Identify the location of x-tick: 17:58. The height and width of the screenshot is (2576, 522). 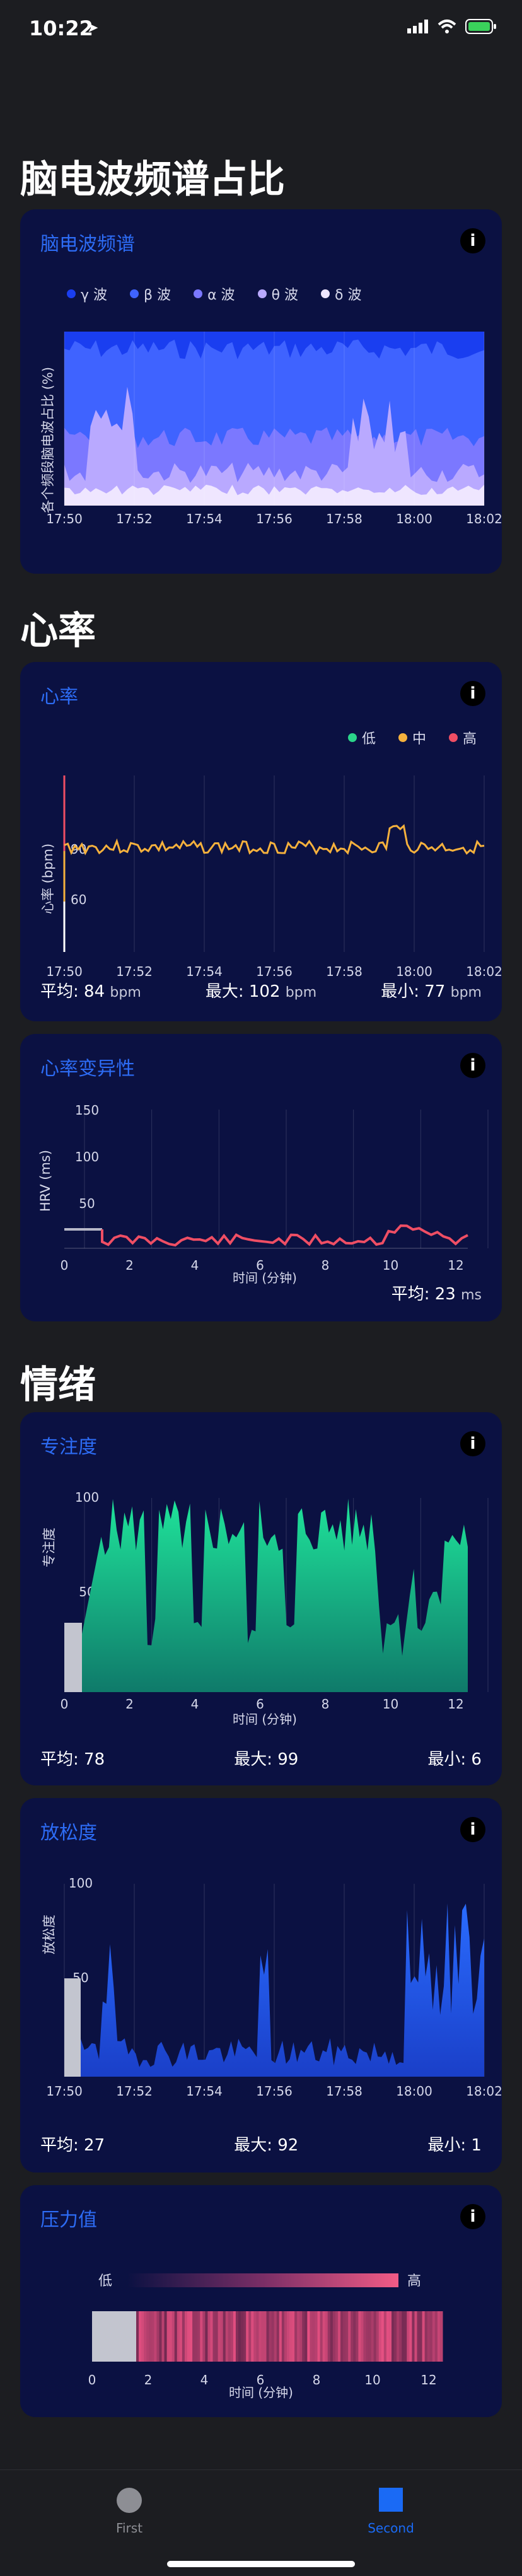
(344, 2091).